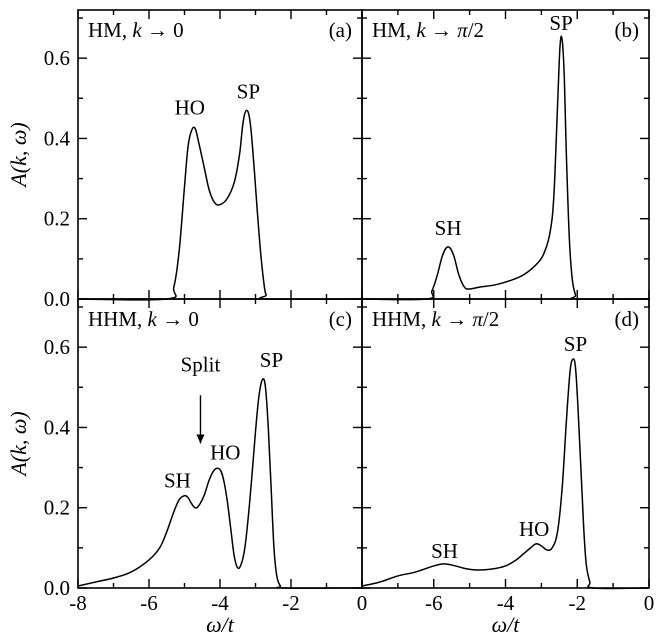 Image resolution: width=667 pixels, height=633 pixels. Describe the element at coordinates (78, 603) in the screenshot. I see `x-tick-label: -8` at that location.